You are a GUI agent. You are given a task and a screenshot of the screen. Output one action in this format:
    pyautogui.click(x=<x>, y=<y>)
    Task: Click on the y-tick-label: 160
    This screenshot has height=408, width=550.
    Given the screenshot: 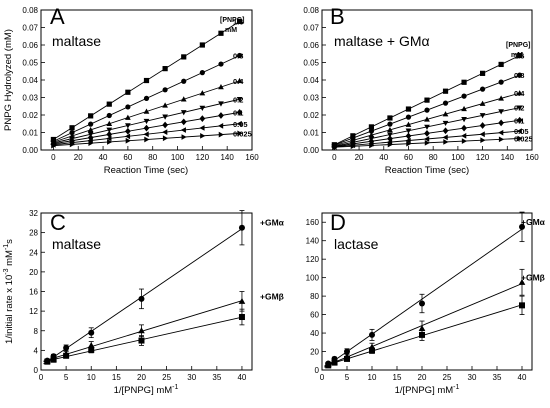 What is the action you would take?
    pyautogui.click(x=313, y=222)
    